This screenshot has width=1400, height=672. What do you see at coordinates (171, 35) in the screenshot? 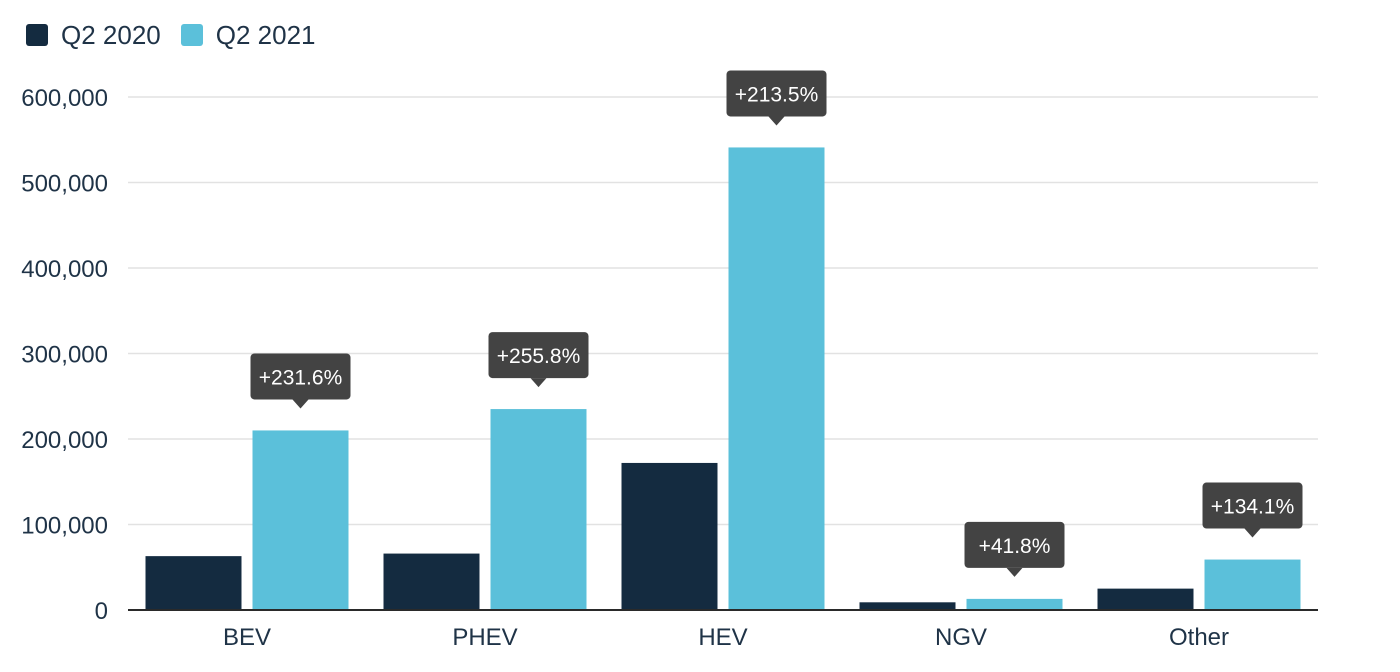
I see `chart-legend: Q2 2020 Q2 2021` at bounding box center [171, 35].